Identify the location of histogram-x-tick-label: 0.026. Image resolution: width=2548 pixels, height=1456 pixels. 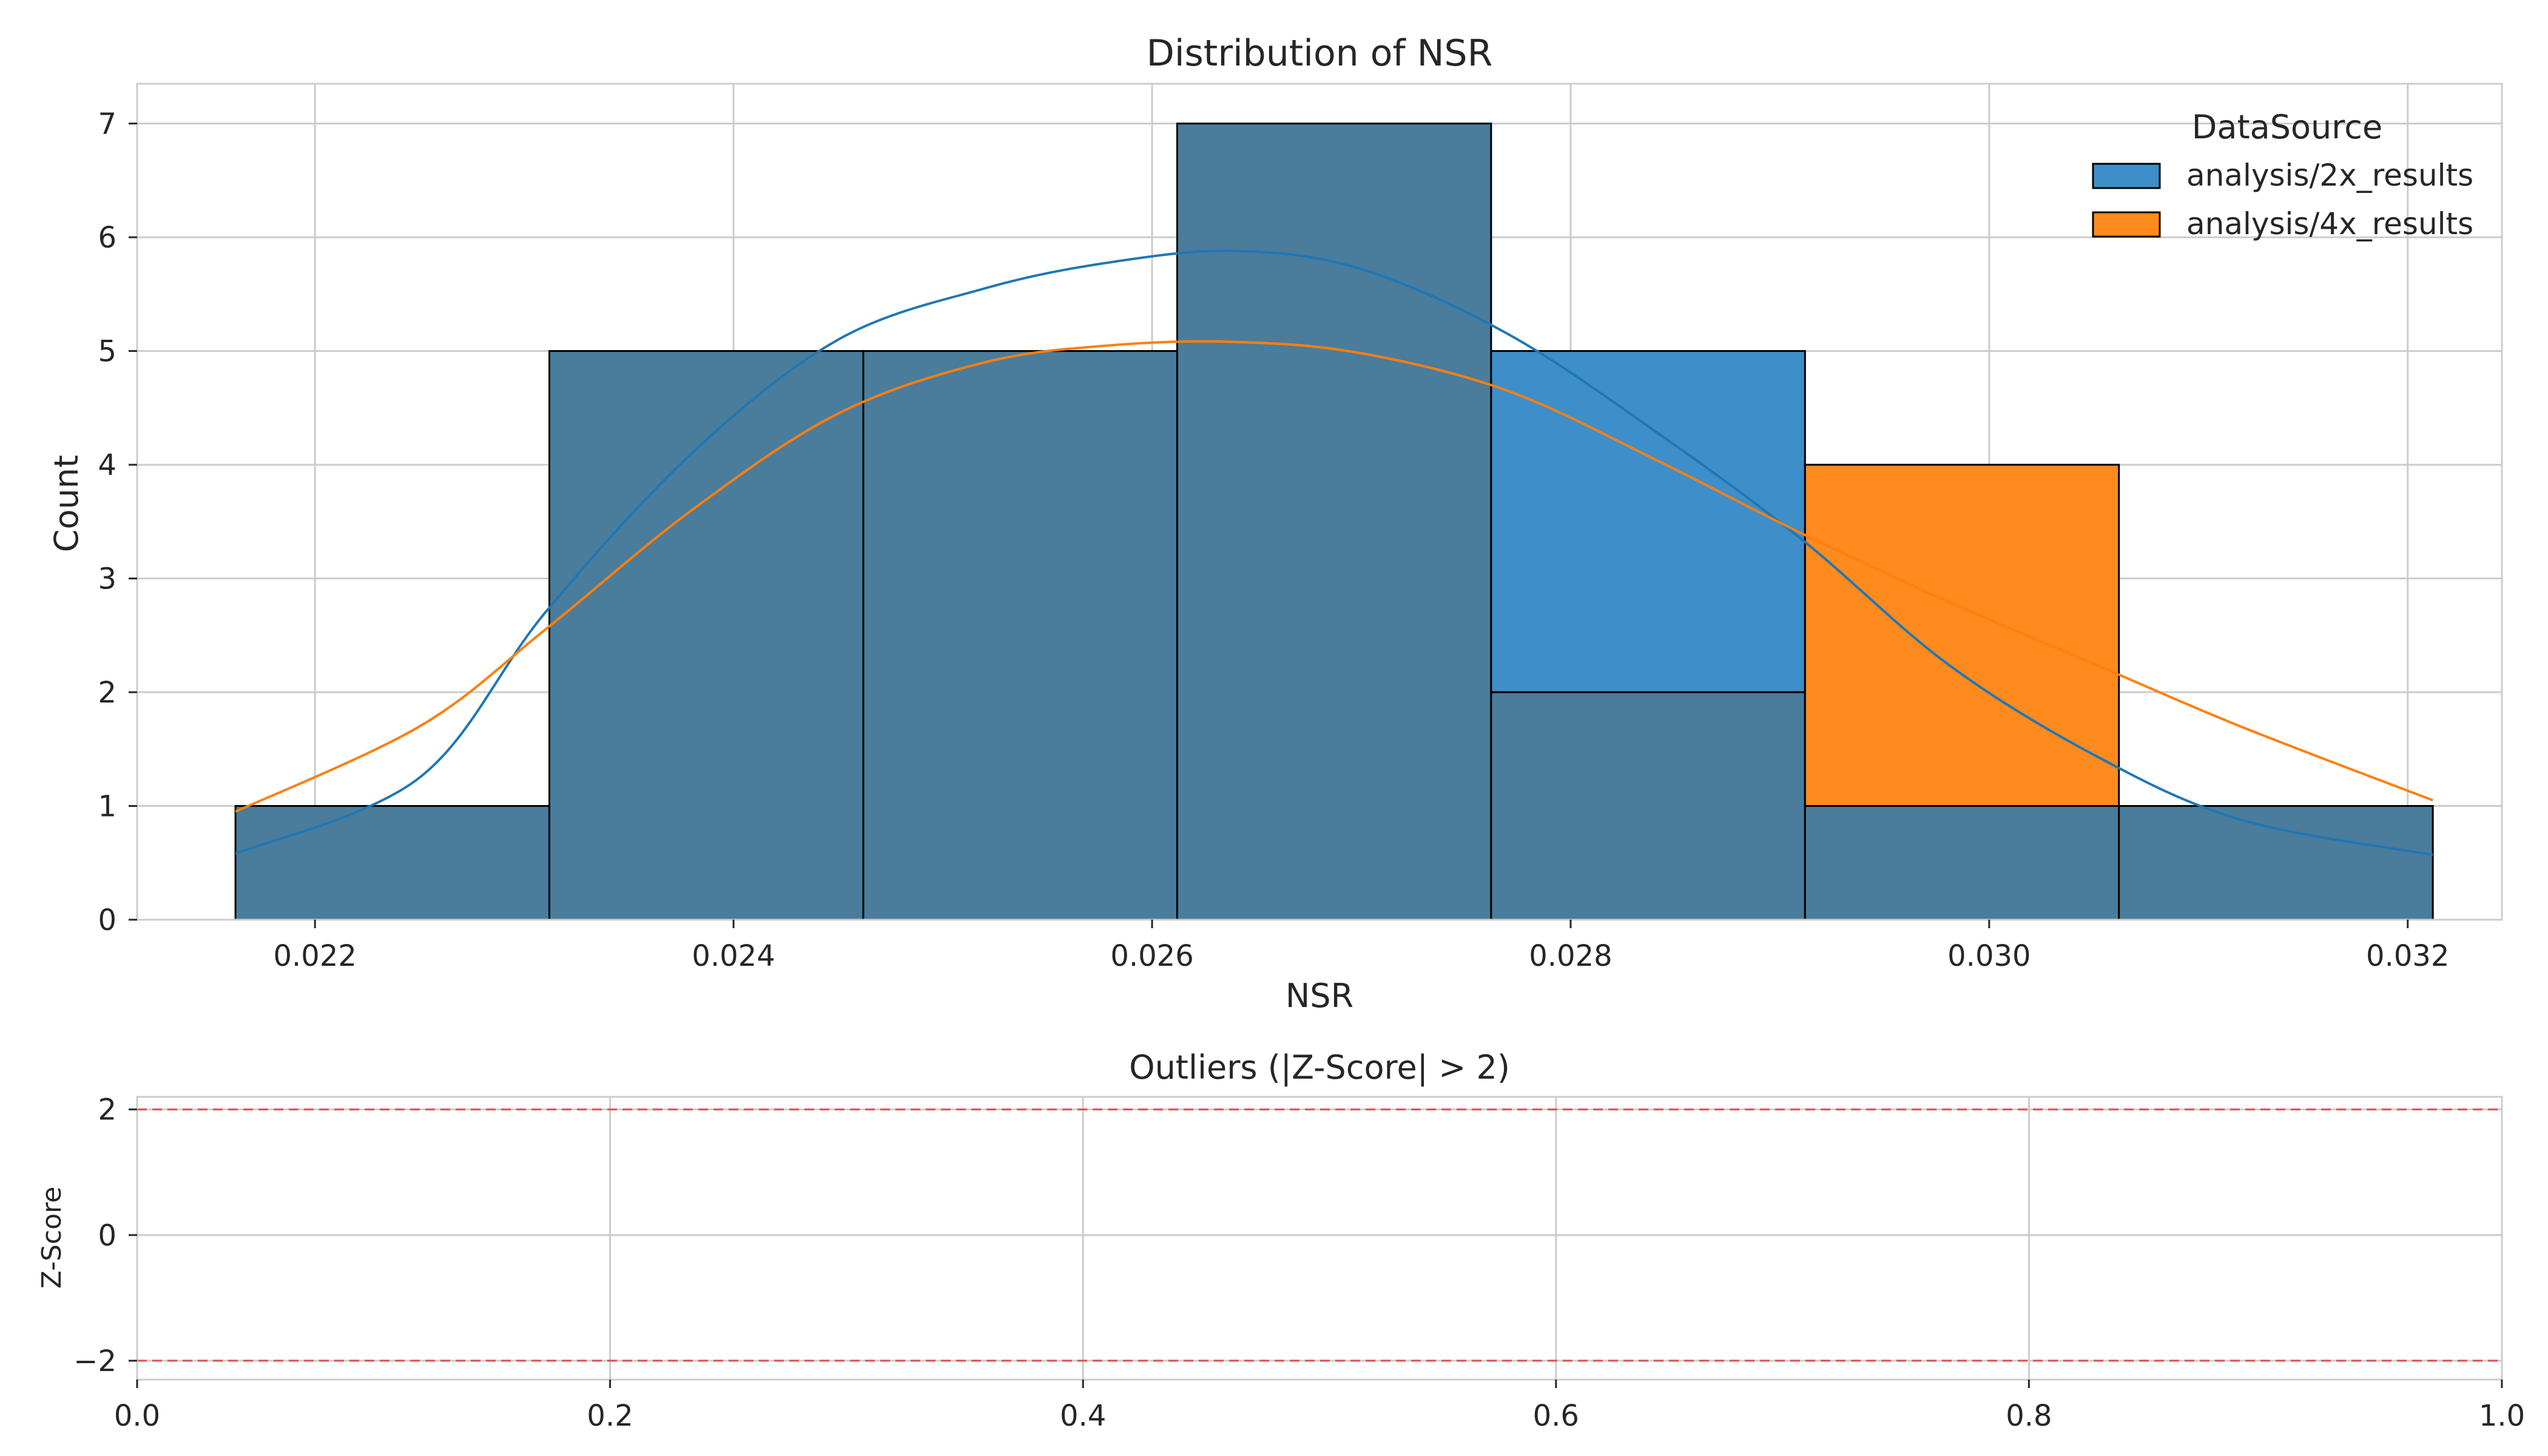
(1151, 956).